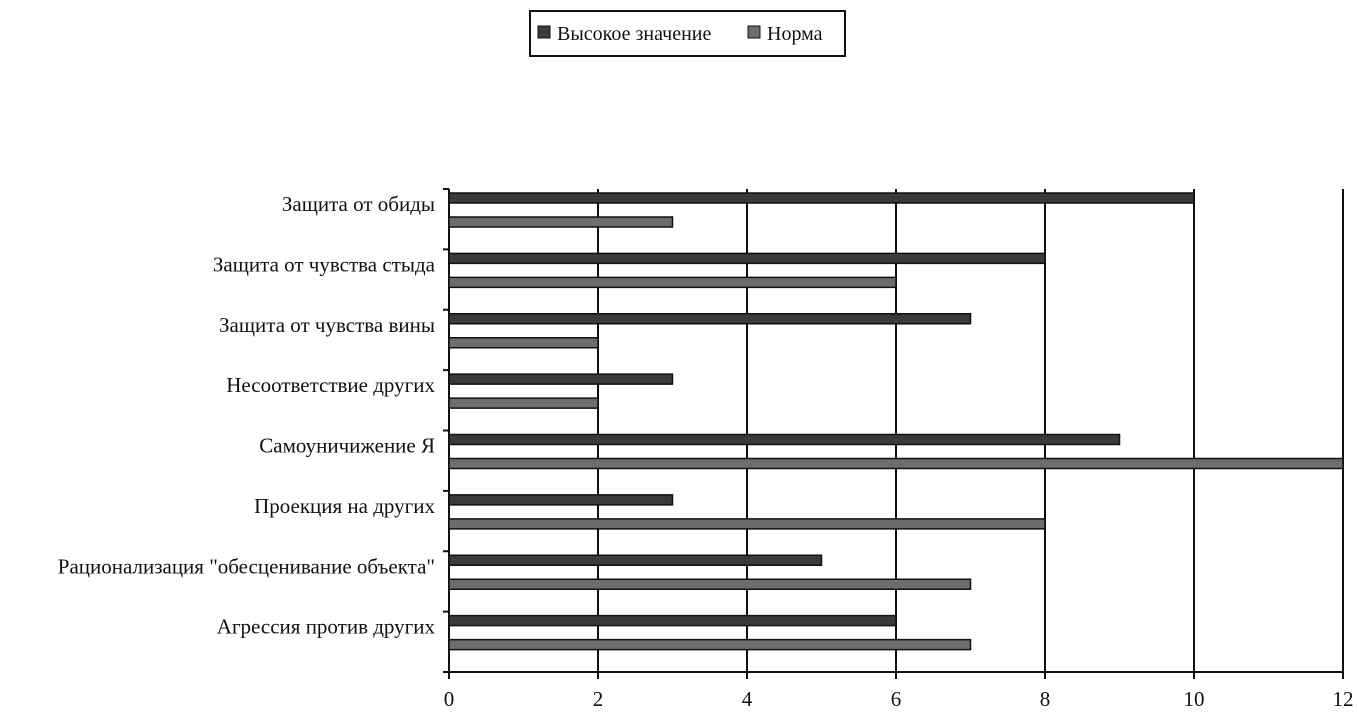  Describe the element at coordinates (1343, 699) in the screenshot. I see `x-tick-label: 12` at that location.